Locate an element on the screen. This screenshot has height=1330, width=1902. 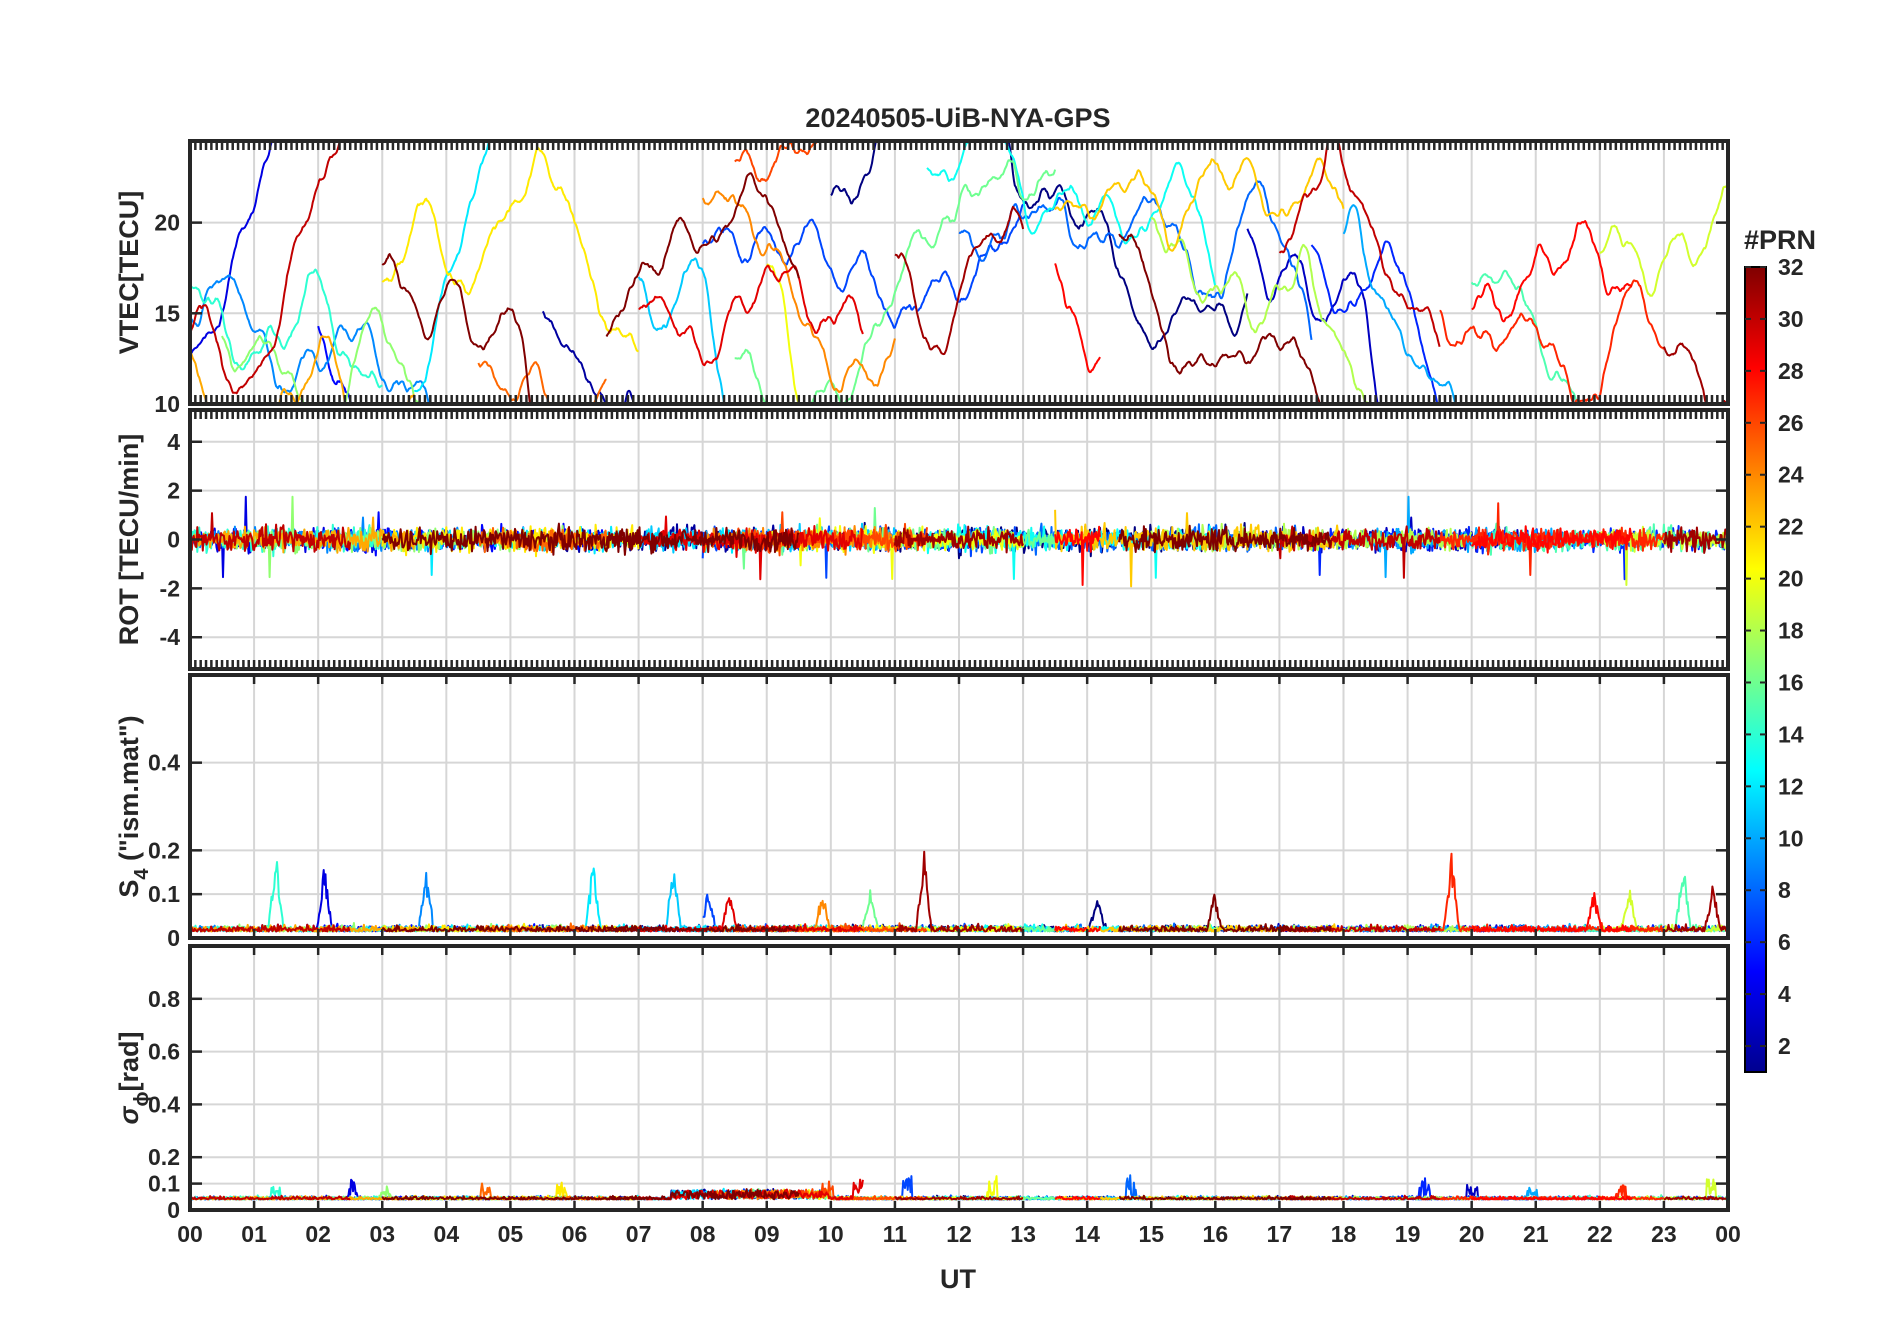
colorbar-tick-label: 4 is located at coordinates (1784, 994).